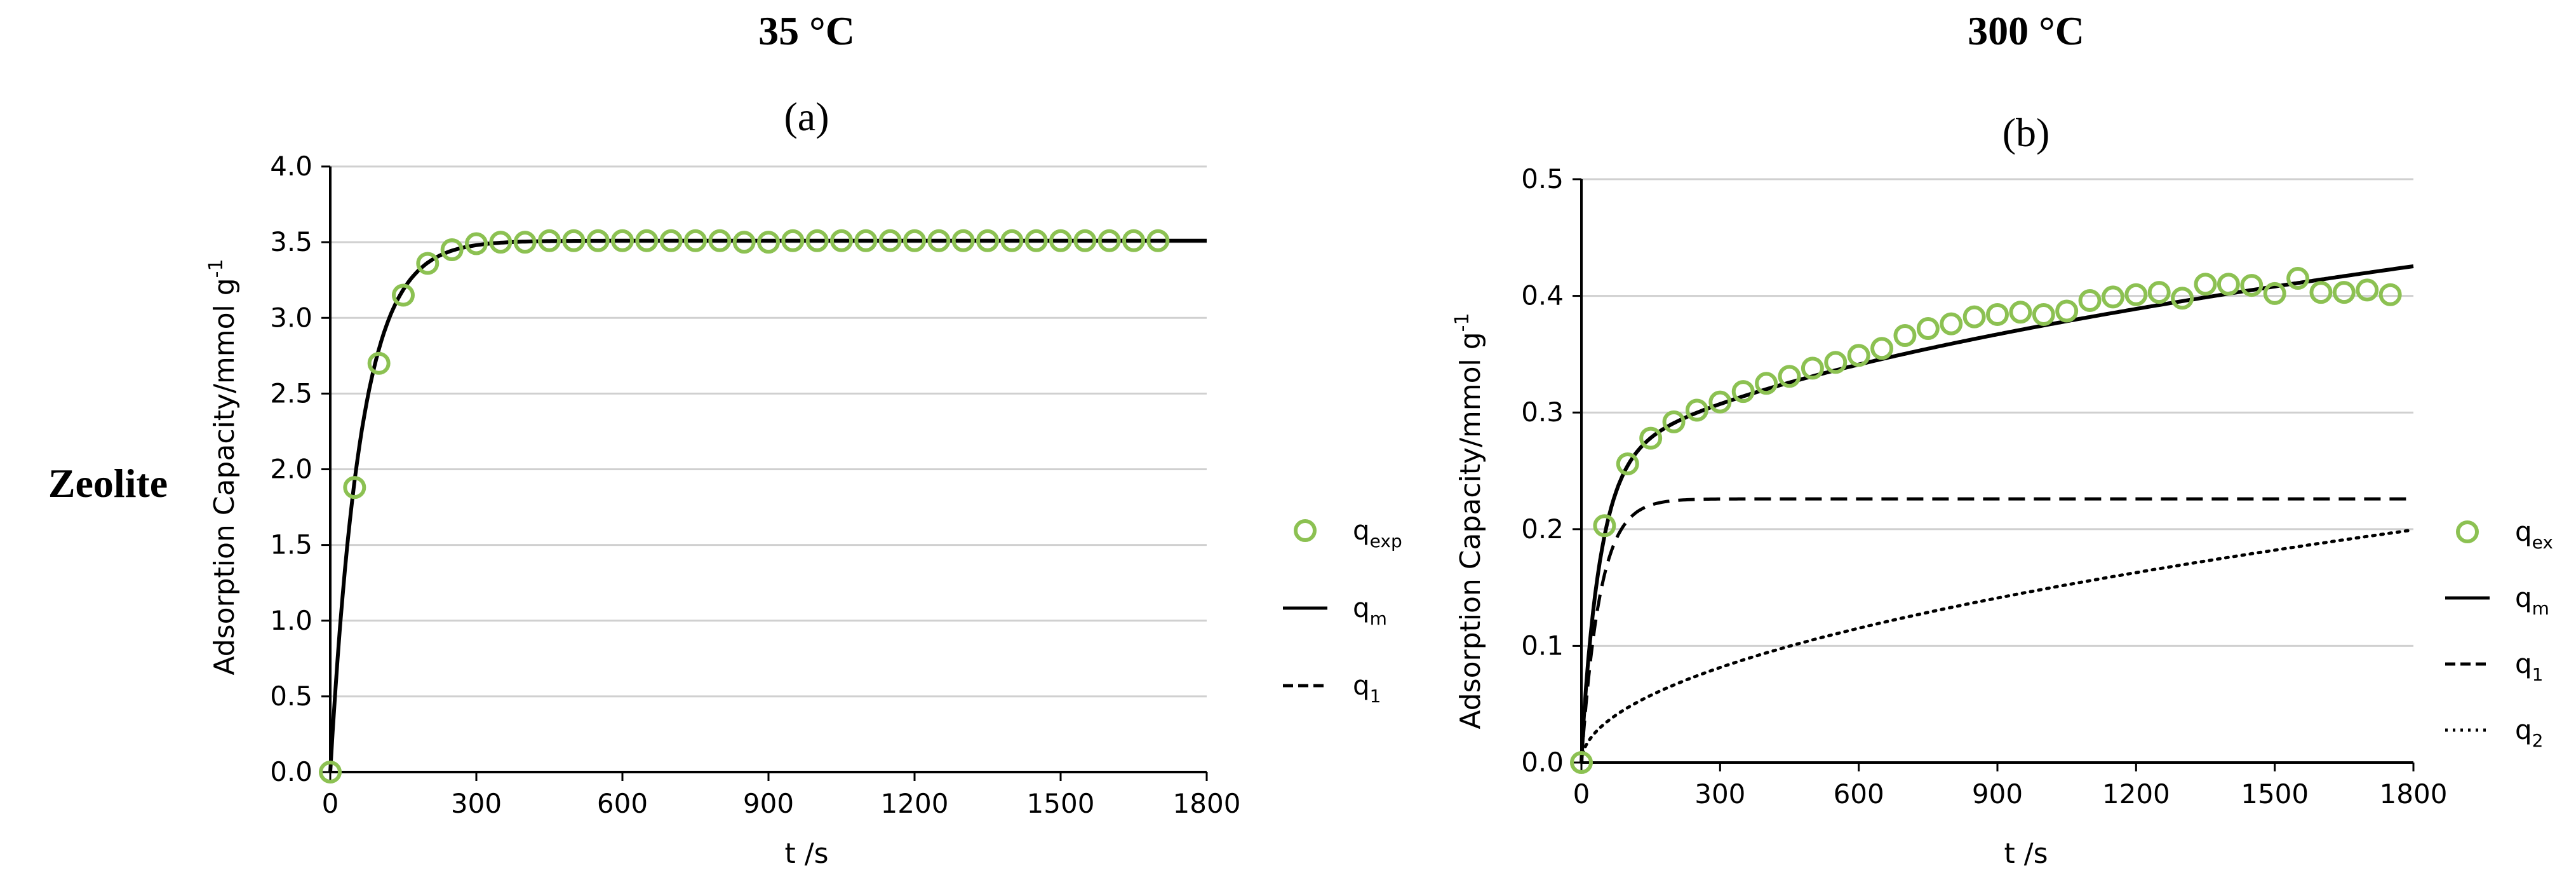 The image size is (2576, 875). I want to click on y-axis-title-main: Adsorption Capacity/mmol g, so click(224, 476).